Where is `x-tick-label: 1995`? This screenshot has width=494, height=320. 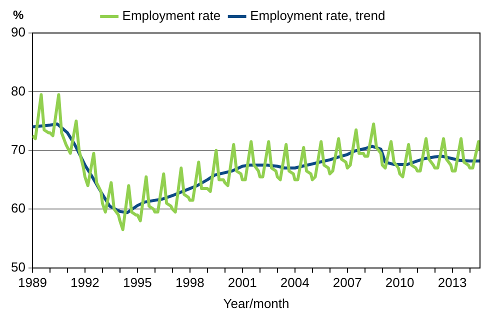 x-tick-label: 1995 is located at coordinates (137, 282).